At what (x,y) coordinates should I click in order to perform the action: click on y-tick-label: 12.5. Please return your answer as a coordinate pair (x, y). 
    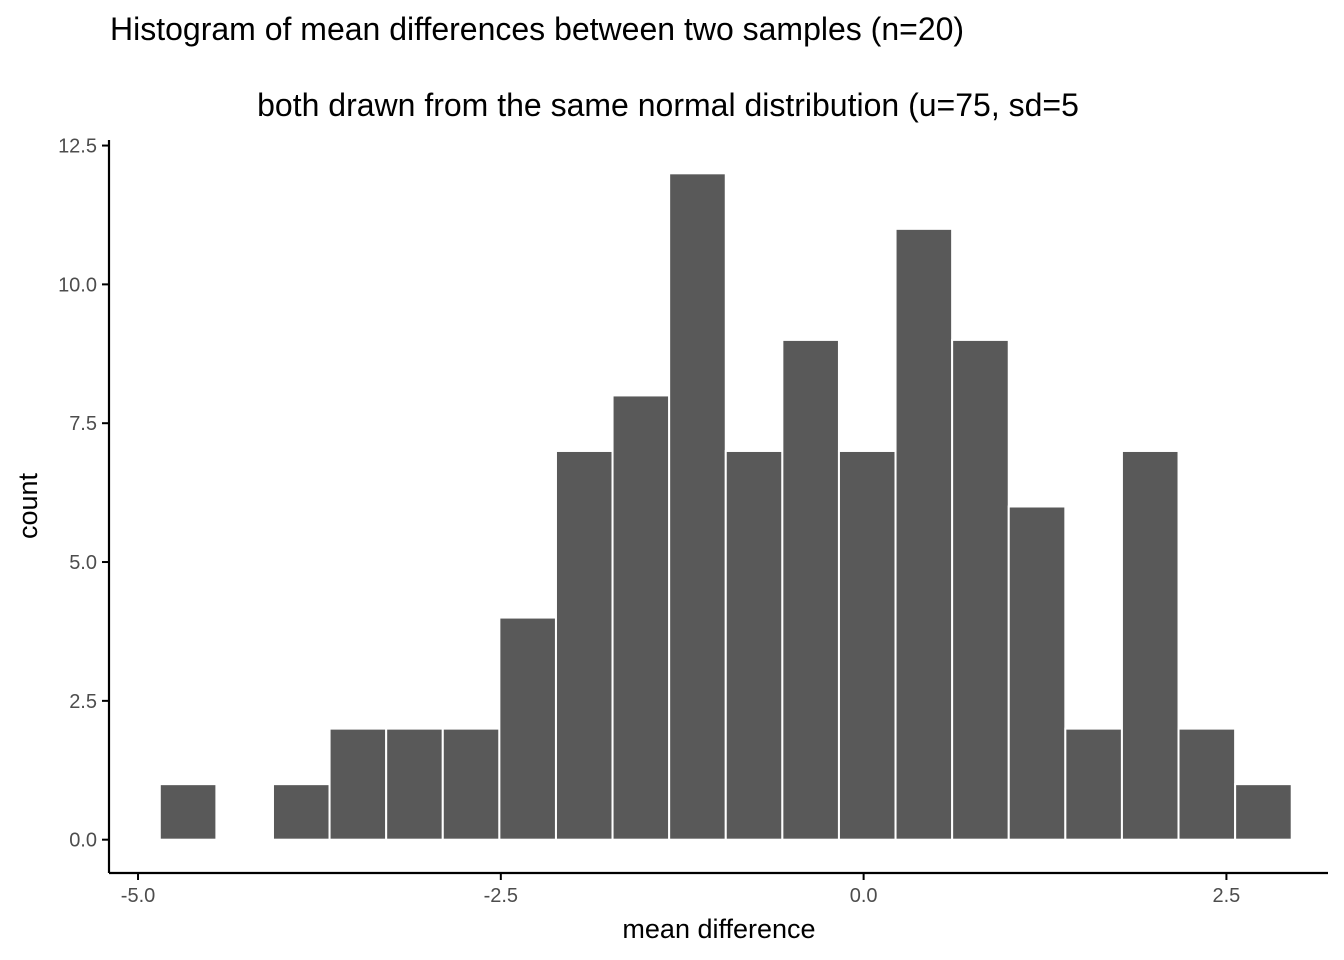
    Looking at the image, I should click on (77, 147).